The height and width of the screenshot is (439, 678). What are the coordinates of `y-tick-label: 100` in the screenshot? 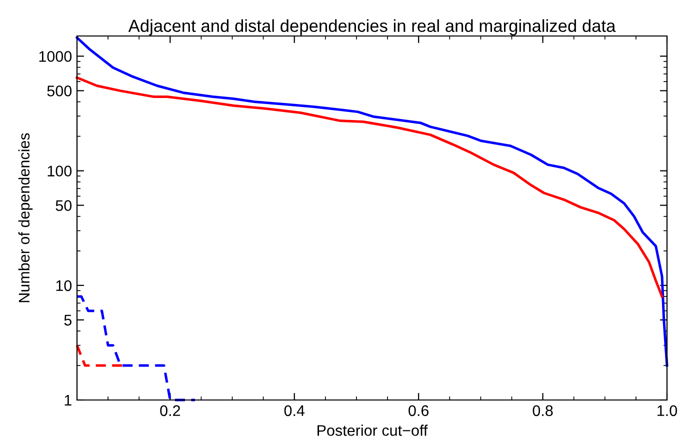 It's located at (60, 171).